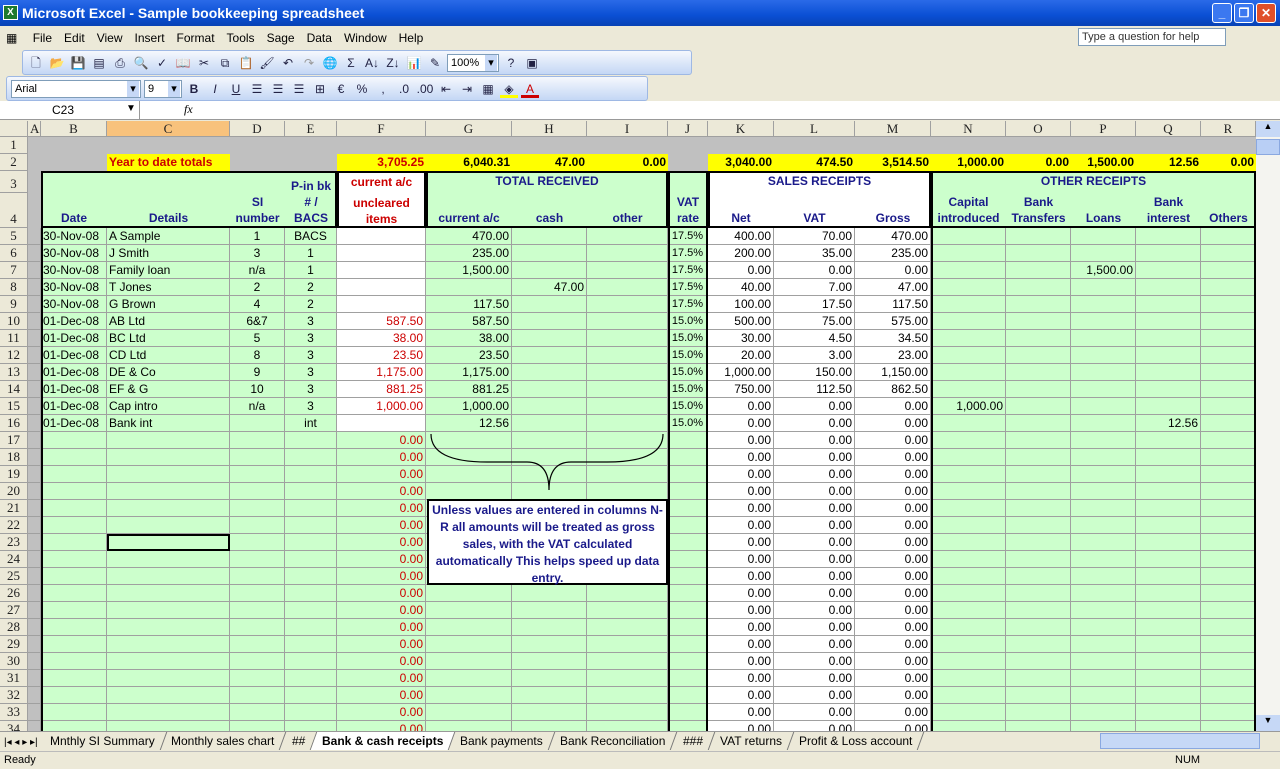  I want to click on row-header-2: 2, so click(14, 162).